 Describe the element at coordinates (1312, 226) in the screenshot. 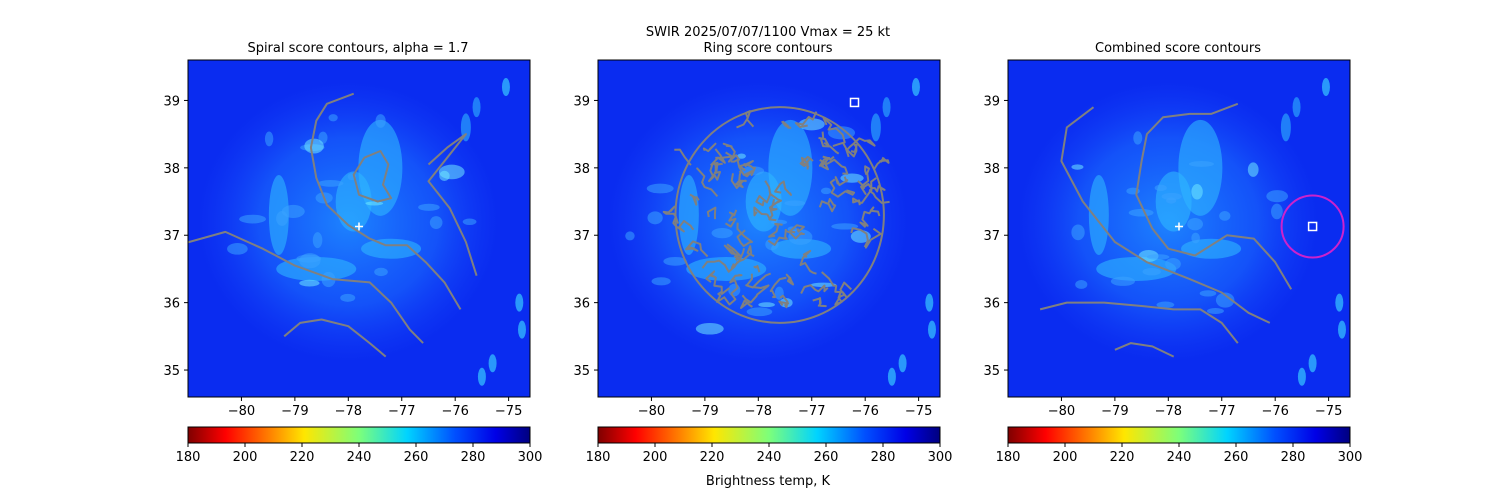

I see `score-circle` at that location.